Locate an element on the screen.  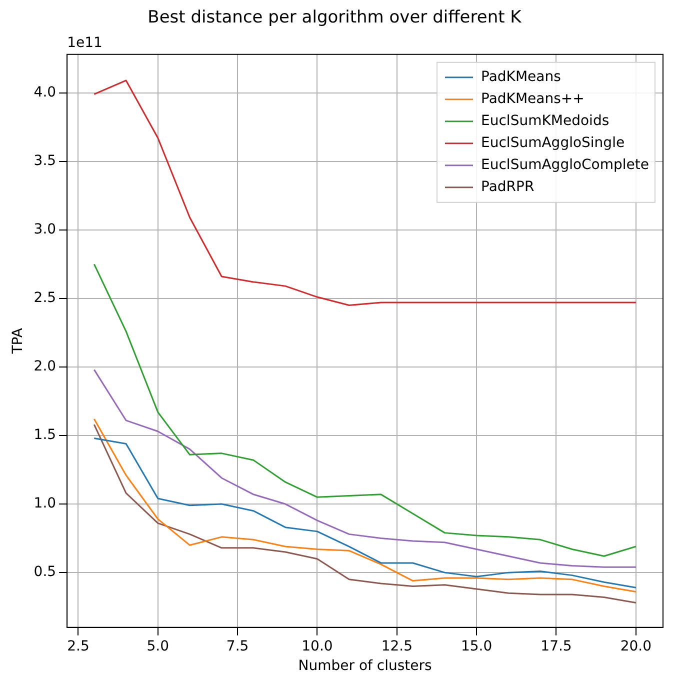
y-tick-label: 2.0 is located at coordinates (45, 366).